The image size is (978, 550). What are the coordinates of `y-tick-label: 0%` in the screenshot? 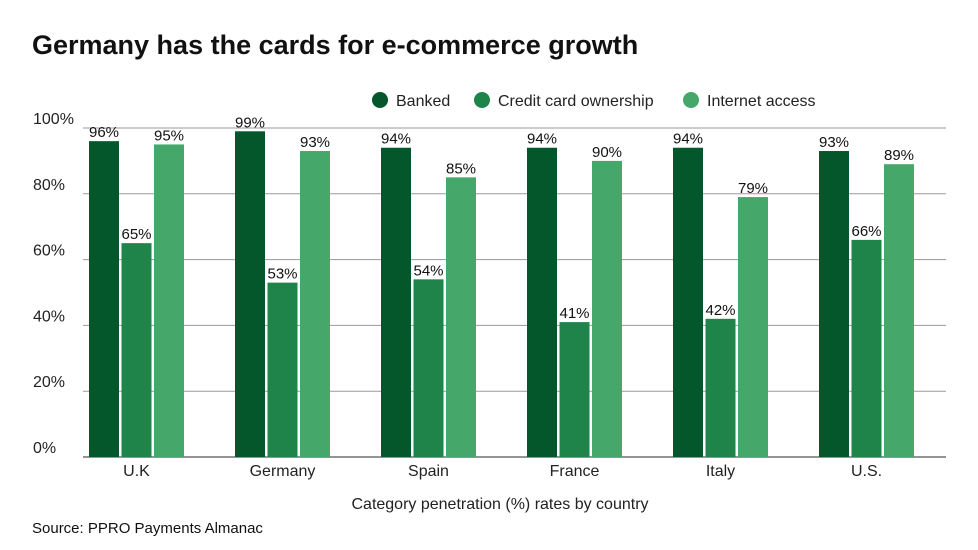 It's located at (44, 448).